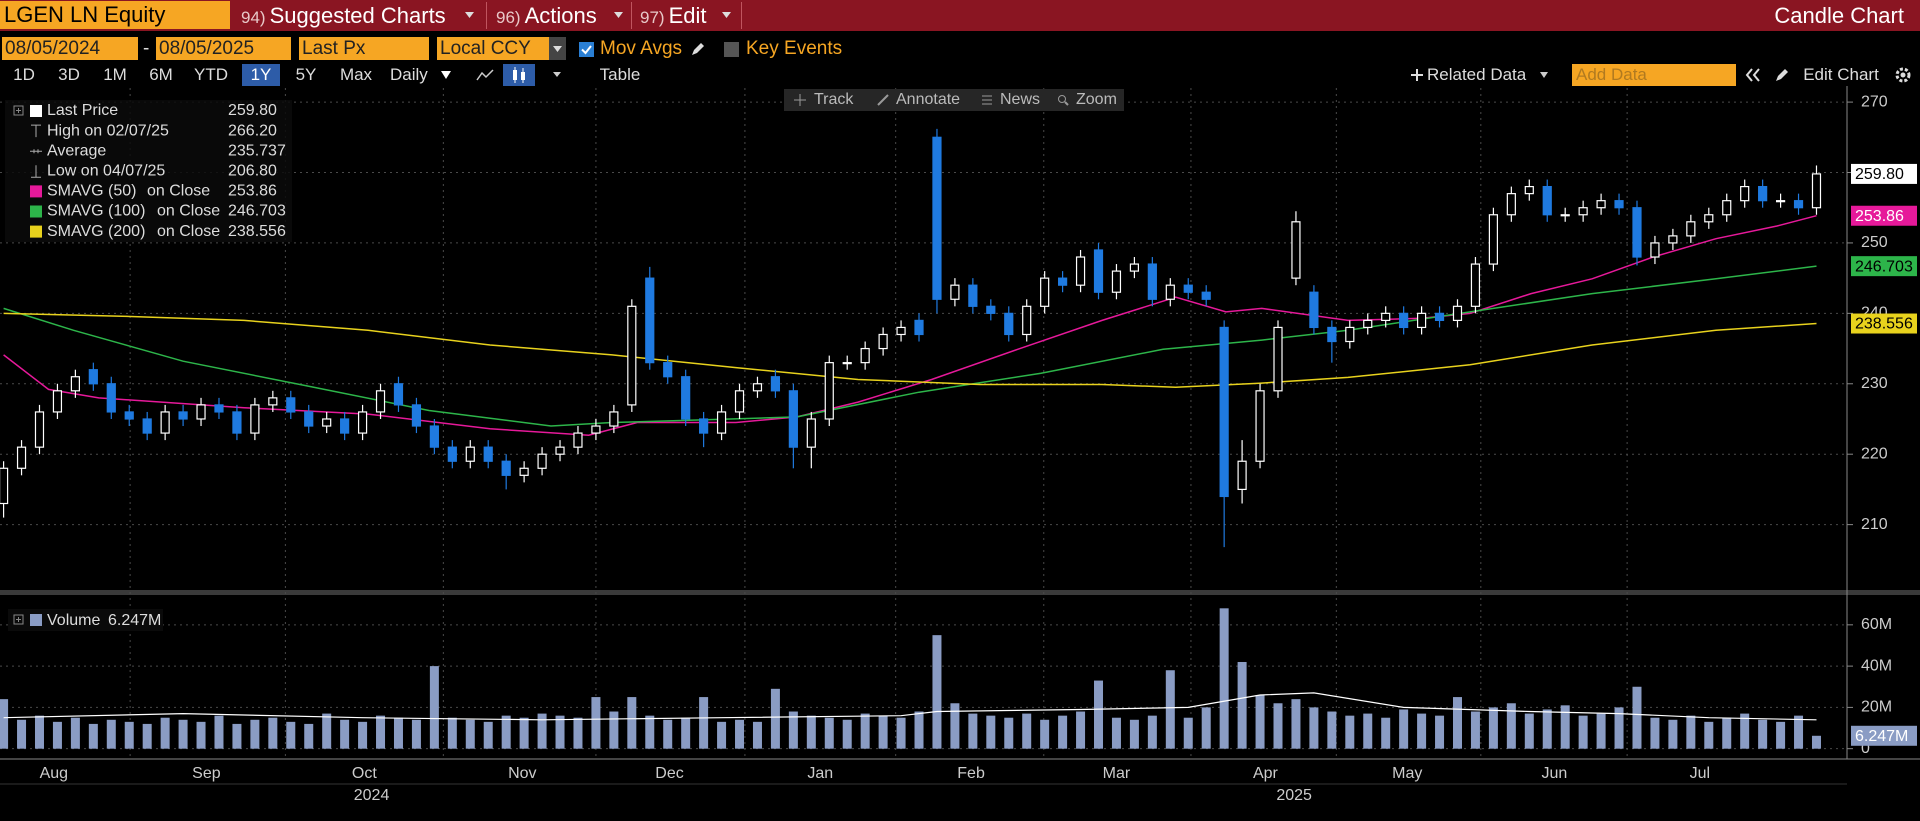  Describe the element at coordinates (73, 620) in the screenshot. I see `legend-label: Volume` at that location.